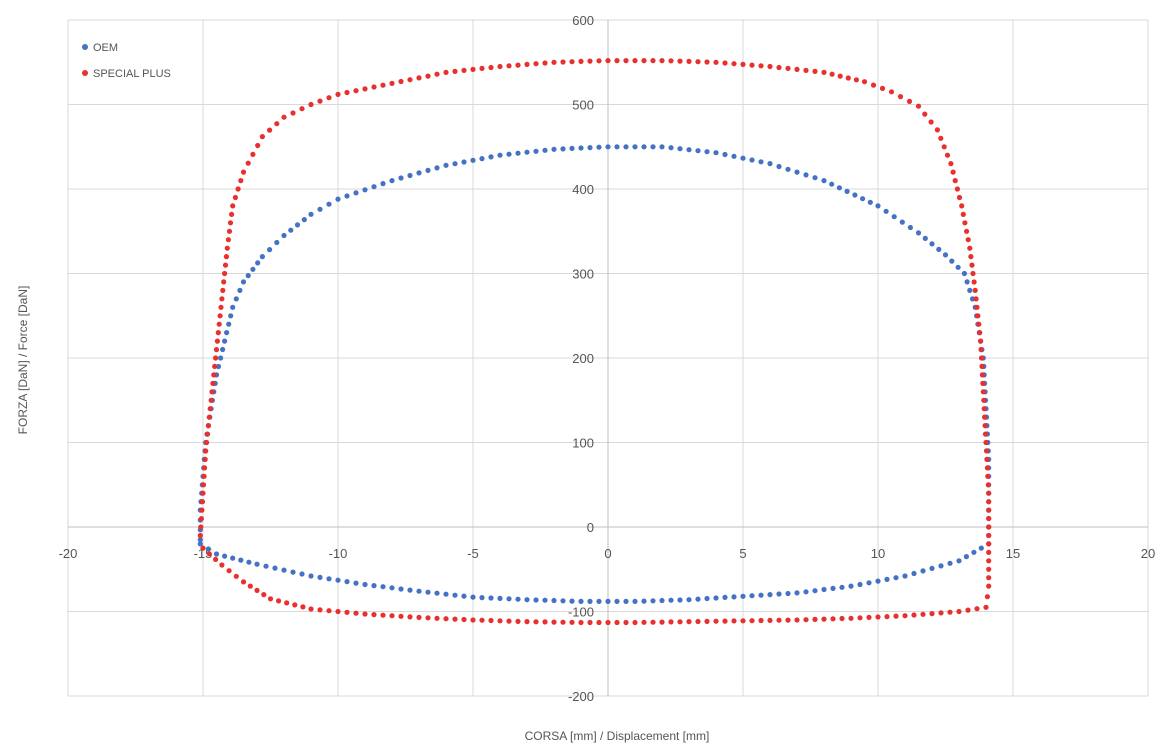 The image size is (1160, 747). I want to click on y-axis-title: FORZA [DaN] / Force [DaN], so click(23, 360).